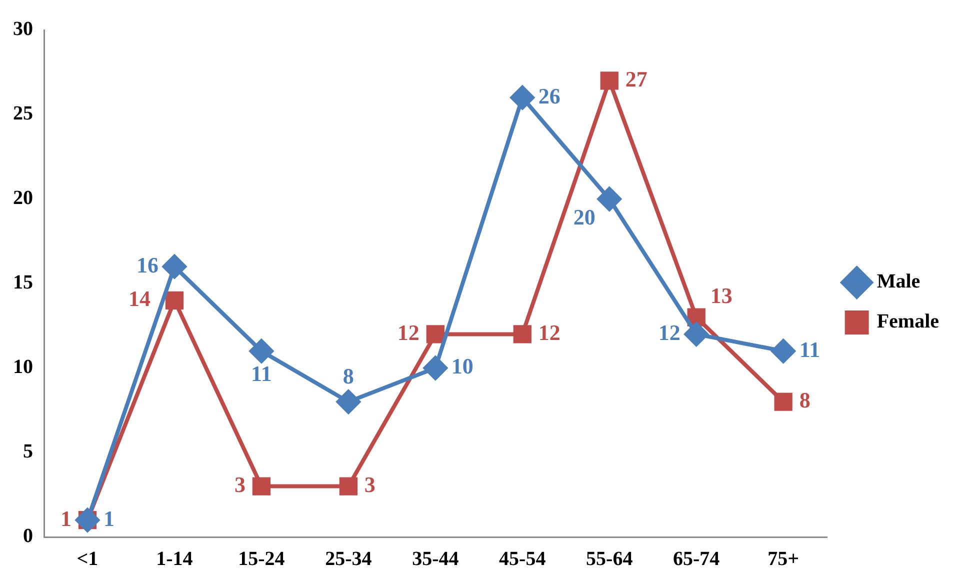  I want to click on y-tick-label: 30, so click(23, 29).